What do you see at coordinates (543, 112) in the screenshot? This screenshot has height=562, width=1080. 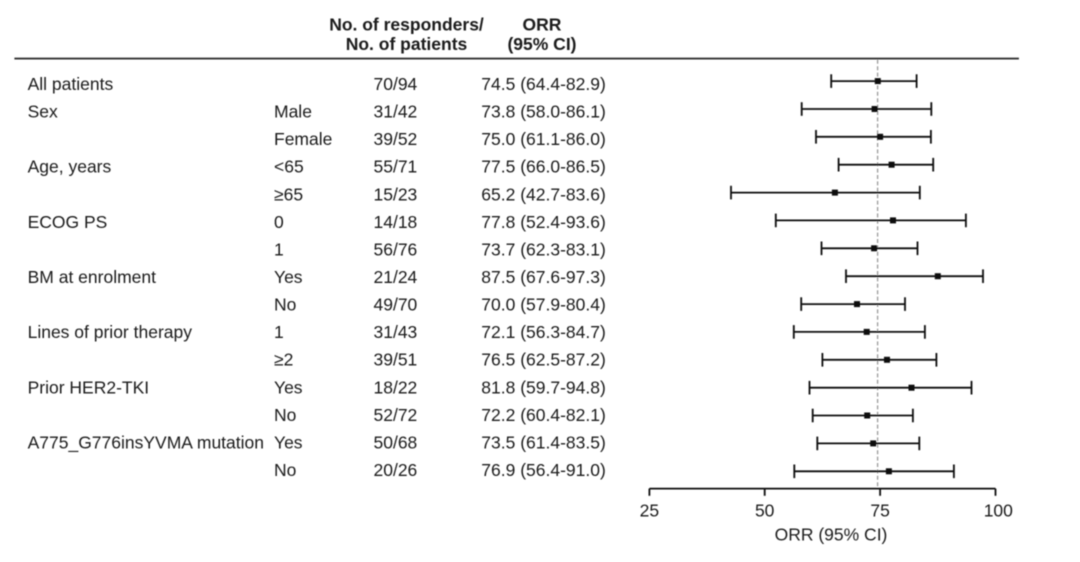 I see `svg-text: 73.8 (58.0-86.1)` at bounding box center [543, 112].